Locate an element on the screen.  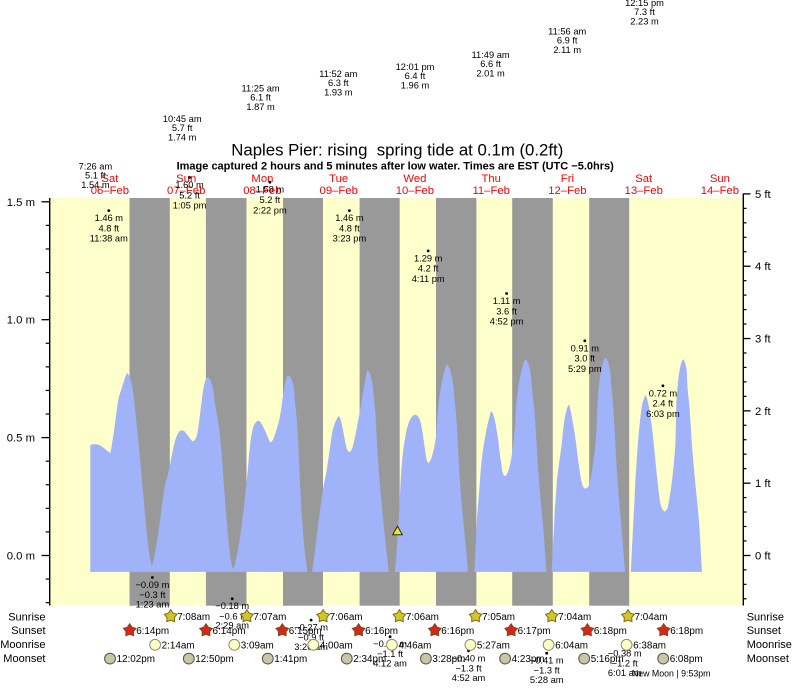
svg-text: 14–Feb is located at coordinates (720, 191).